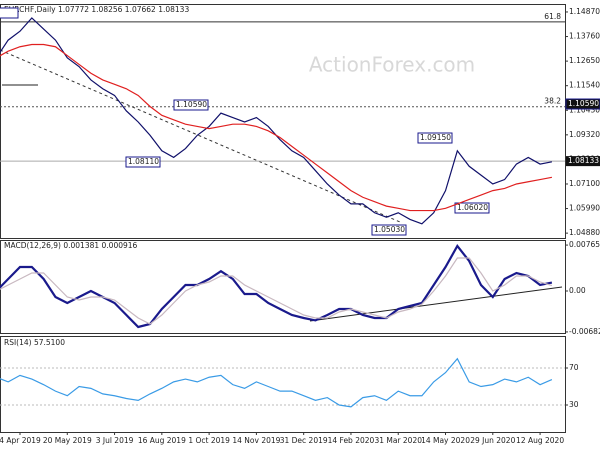 Image resolution: width=600 pixels, height=450 pixels. Describe the element at coordinates (351, 440) in the screenshot. I see `x-tick-label: 14 Feb 2020` at that location.